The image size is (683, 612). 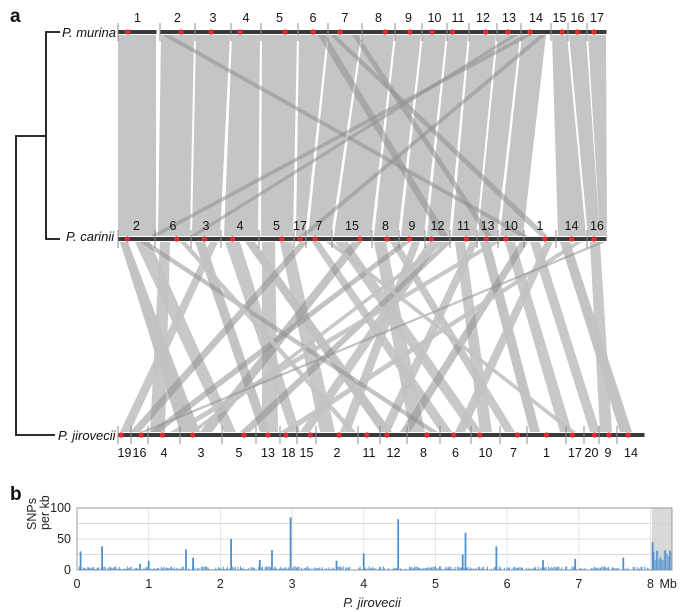 What do you see at coordinates (513, 453) in the screenshot?
I see `jirovecii-chromosome-label-15: 7` at bounding box center [513, 453].